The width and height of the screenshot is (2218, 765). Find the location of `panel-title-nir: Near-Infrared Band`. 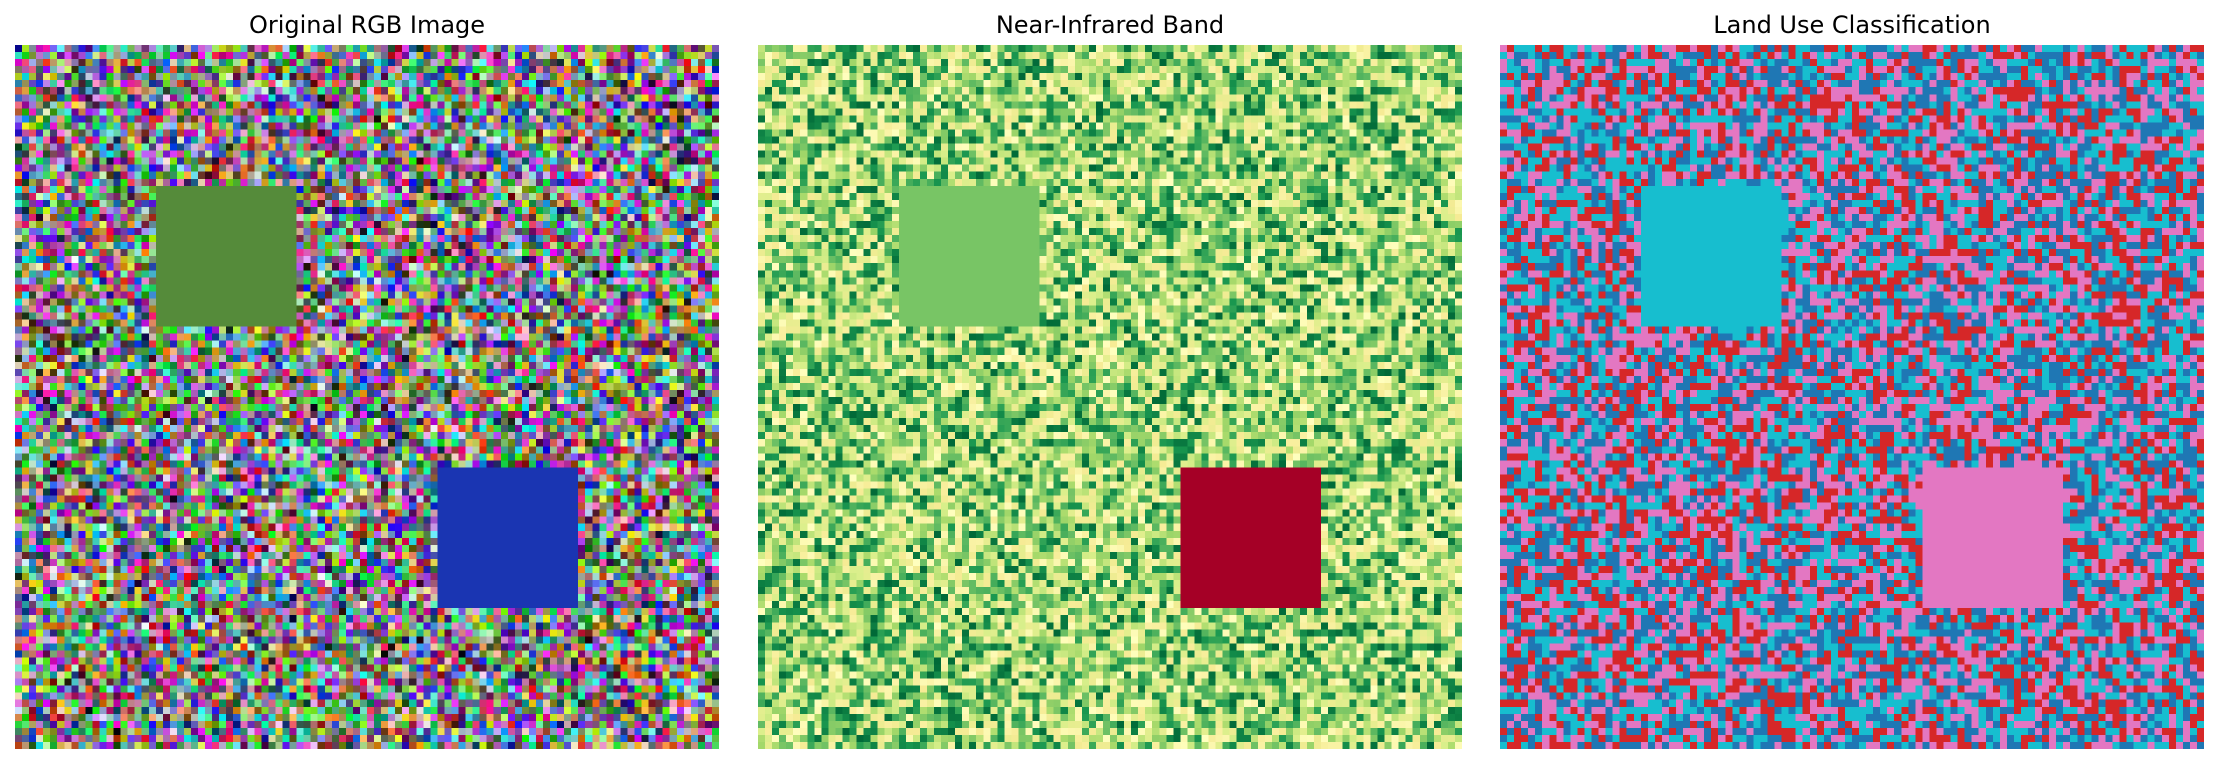

panel-title-nir: Near-Infrared Band is located at coordinates (1110, 25).